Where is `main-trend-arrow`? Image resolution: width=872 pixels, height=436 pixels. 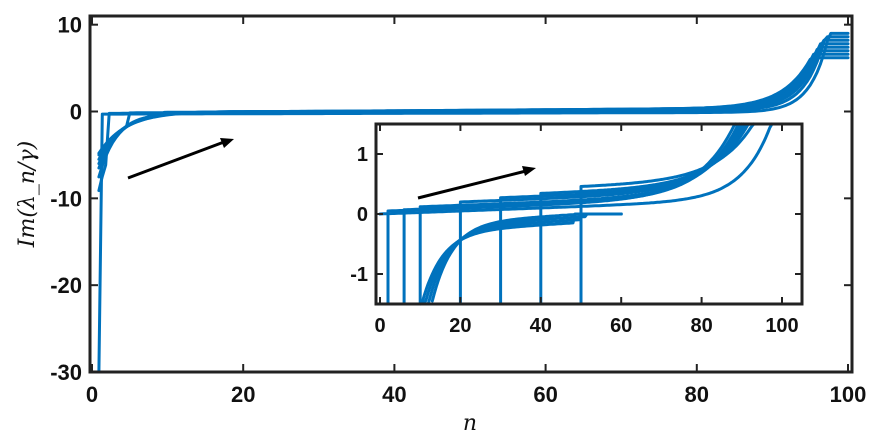
main-trend-arrow is located at coordinates (180, 159).